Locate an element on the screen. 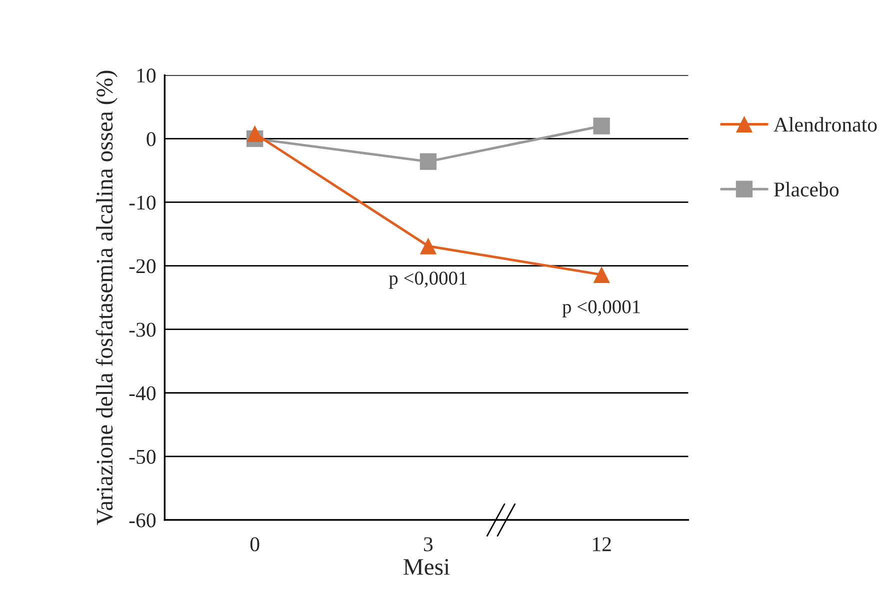 The width and height of the screenshot is (895, 611). x-axis-title: Mesi is located at coordinates (427, 567).